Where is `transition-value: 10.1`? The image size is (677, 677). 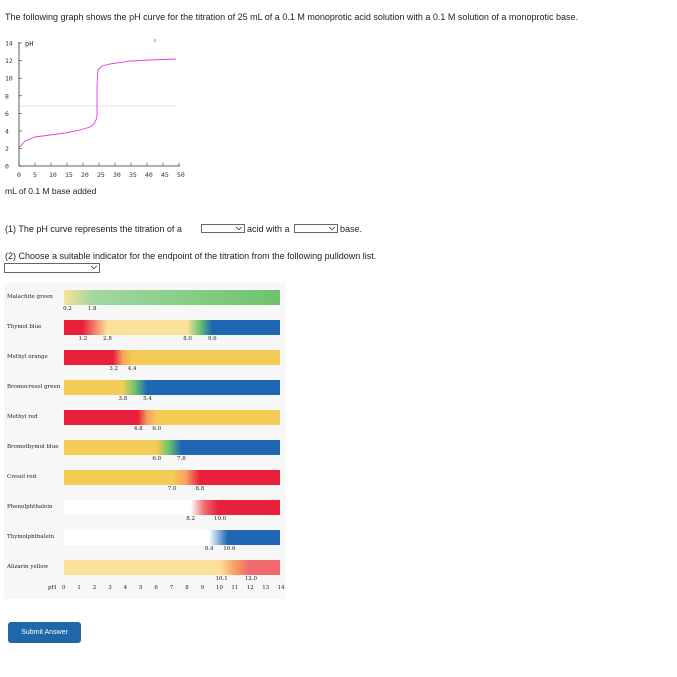
transition-value: 10.1 is located at coordinates (221, 579).